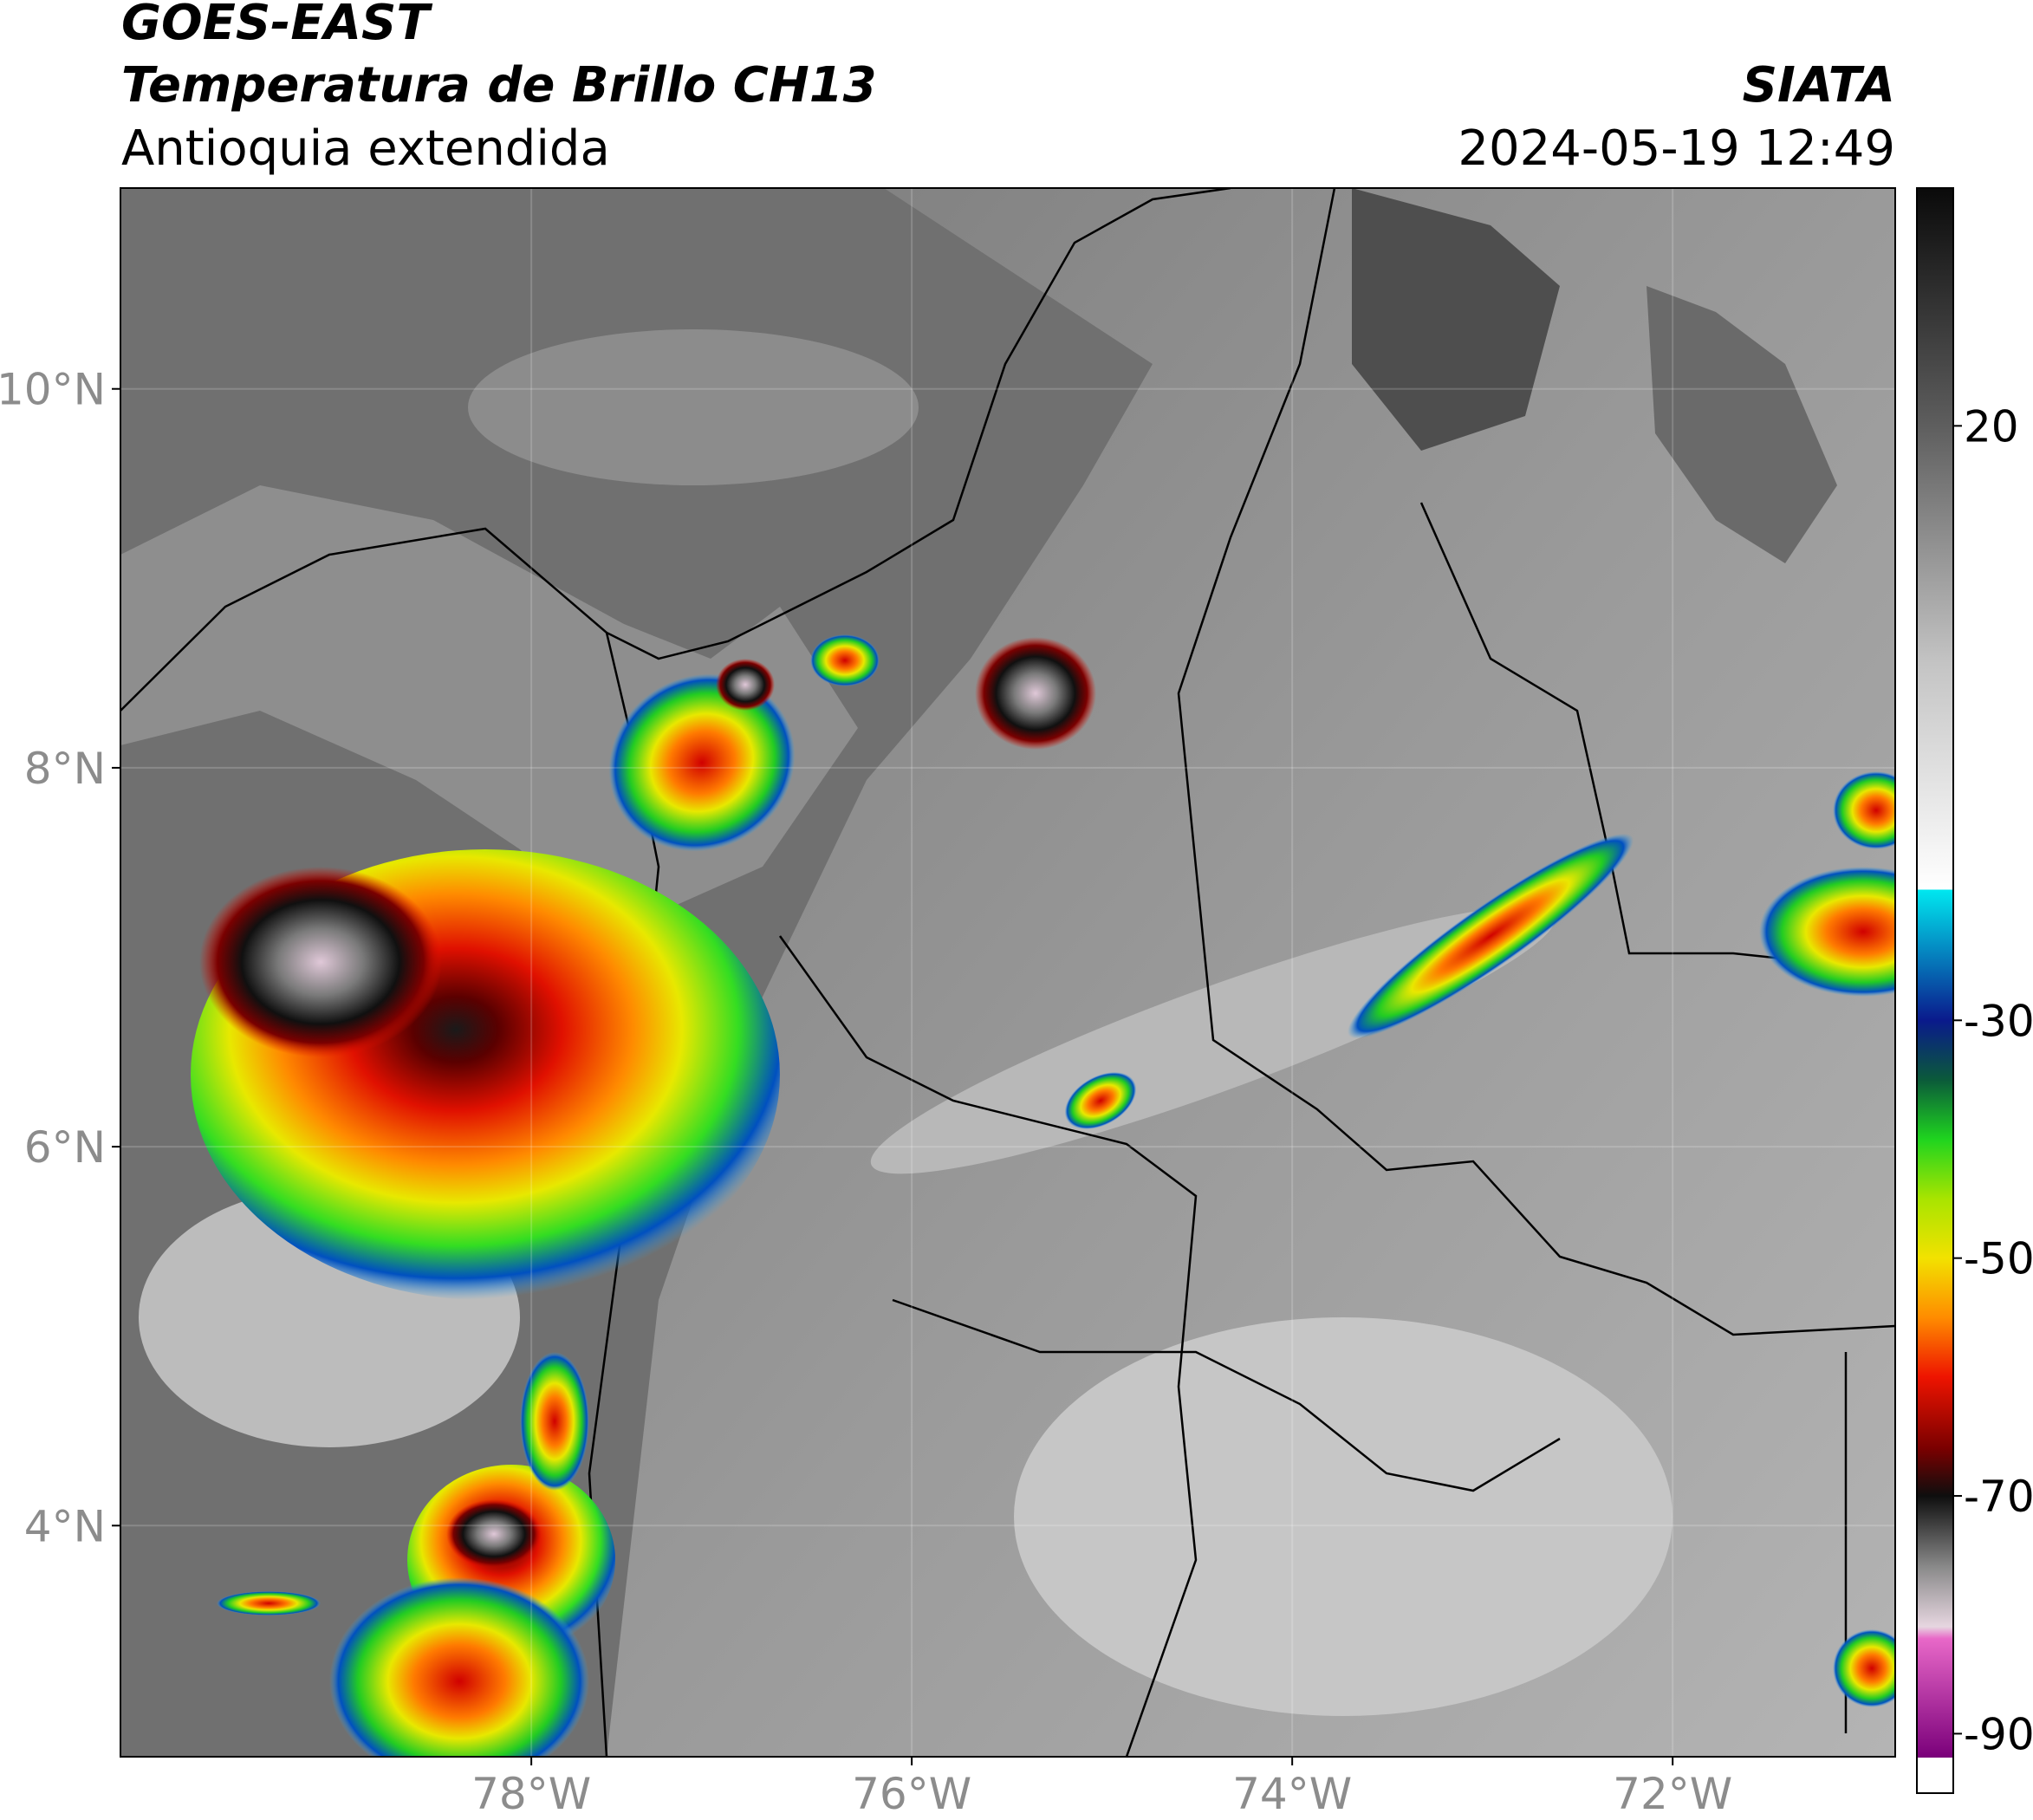 The width and height of the screenshot is (2033, 1820). Describe the element at coordinates (1998, 1021) in the screenshot. I see `colorbar-tick-label: -30` at that location.